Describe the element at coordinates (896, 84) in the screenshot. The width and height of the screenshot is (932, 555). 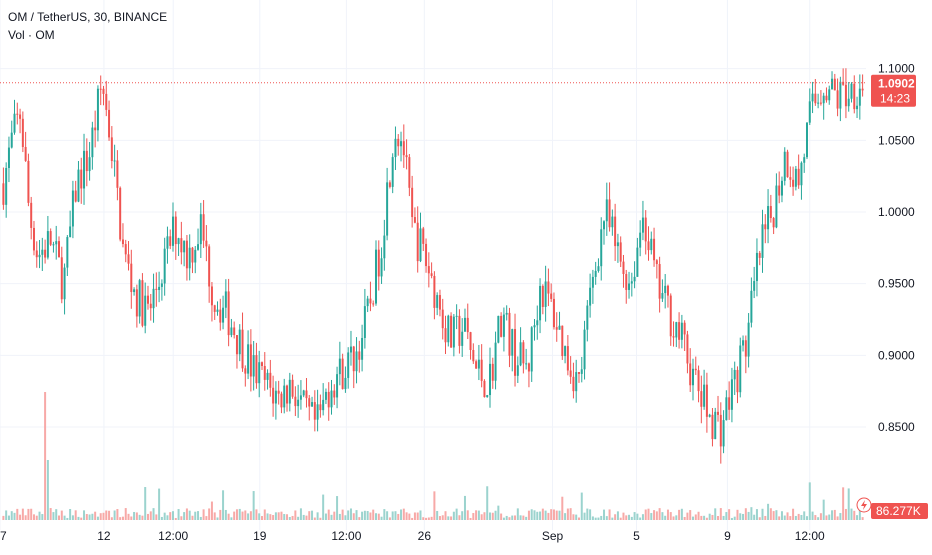
I see `current-price-value: 1.0902` at that location.